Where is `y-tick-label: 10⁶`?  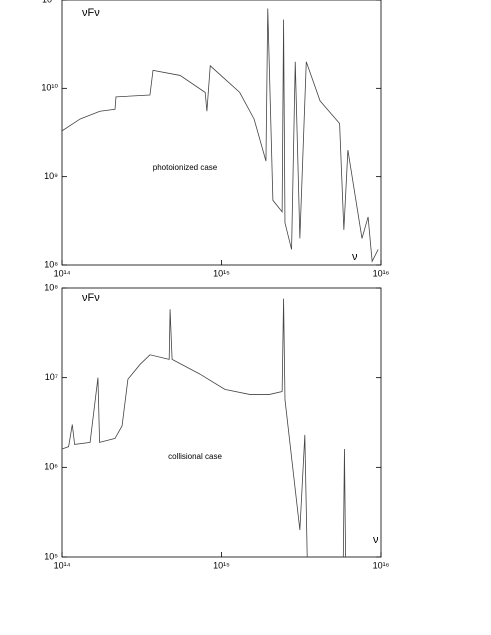 y-tick-label: 10⁶ is located at coordinates (51, 467).